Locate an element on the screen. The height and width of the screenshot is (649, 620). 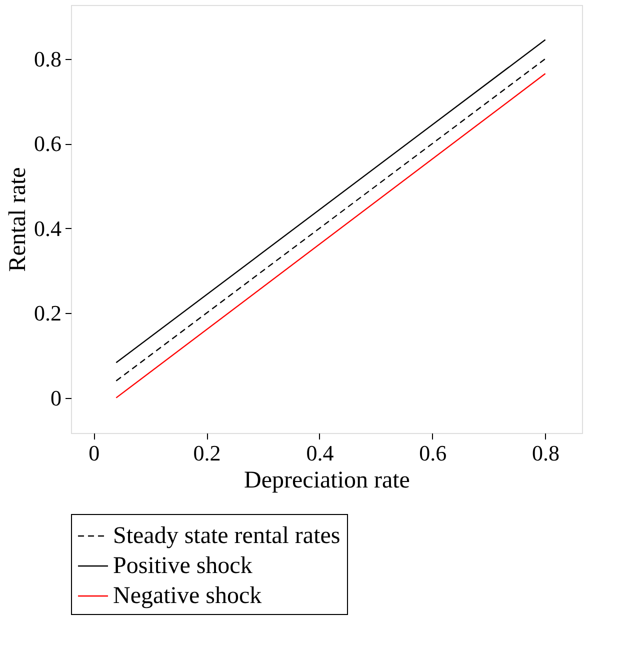
legend-label: Steady state rental rates is located at coordinates (226, 536).